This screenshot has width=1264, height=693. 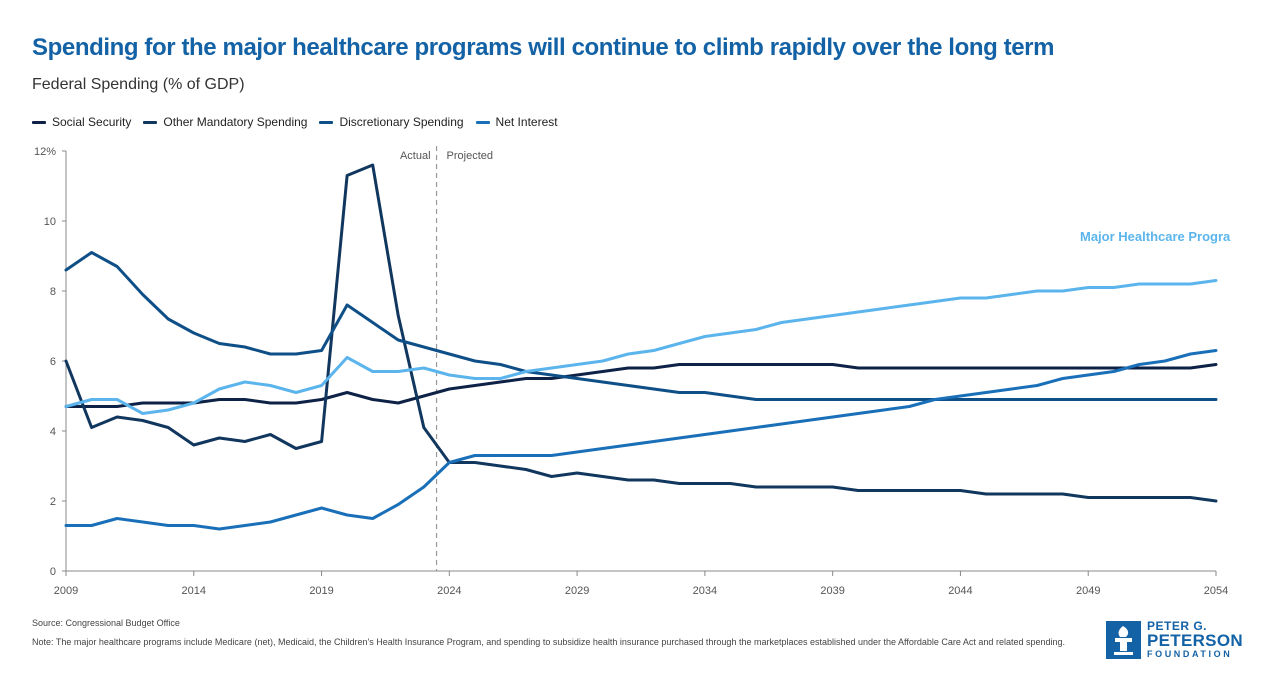 I want to click on legend-swatch-net-interest, so click(x=482, y=122).